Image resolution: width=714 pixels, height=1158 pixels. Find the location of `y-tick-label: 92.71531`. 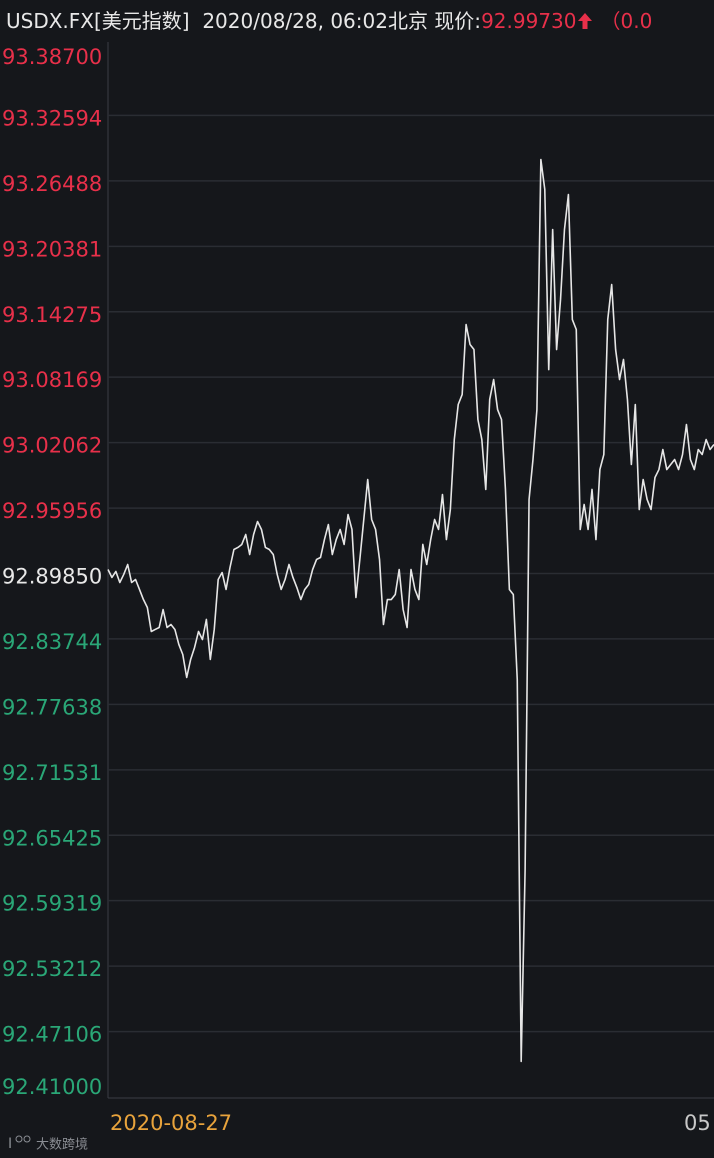

y-tick-label: 92.71531 is located at coordinates (52, 773).